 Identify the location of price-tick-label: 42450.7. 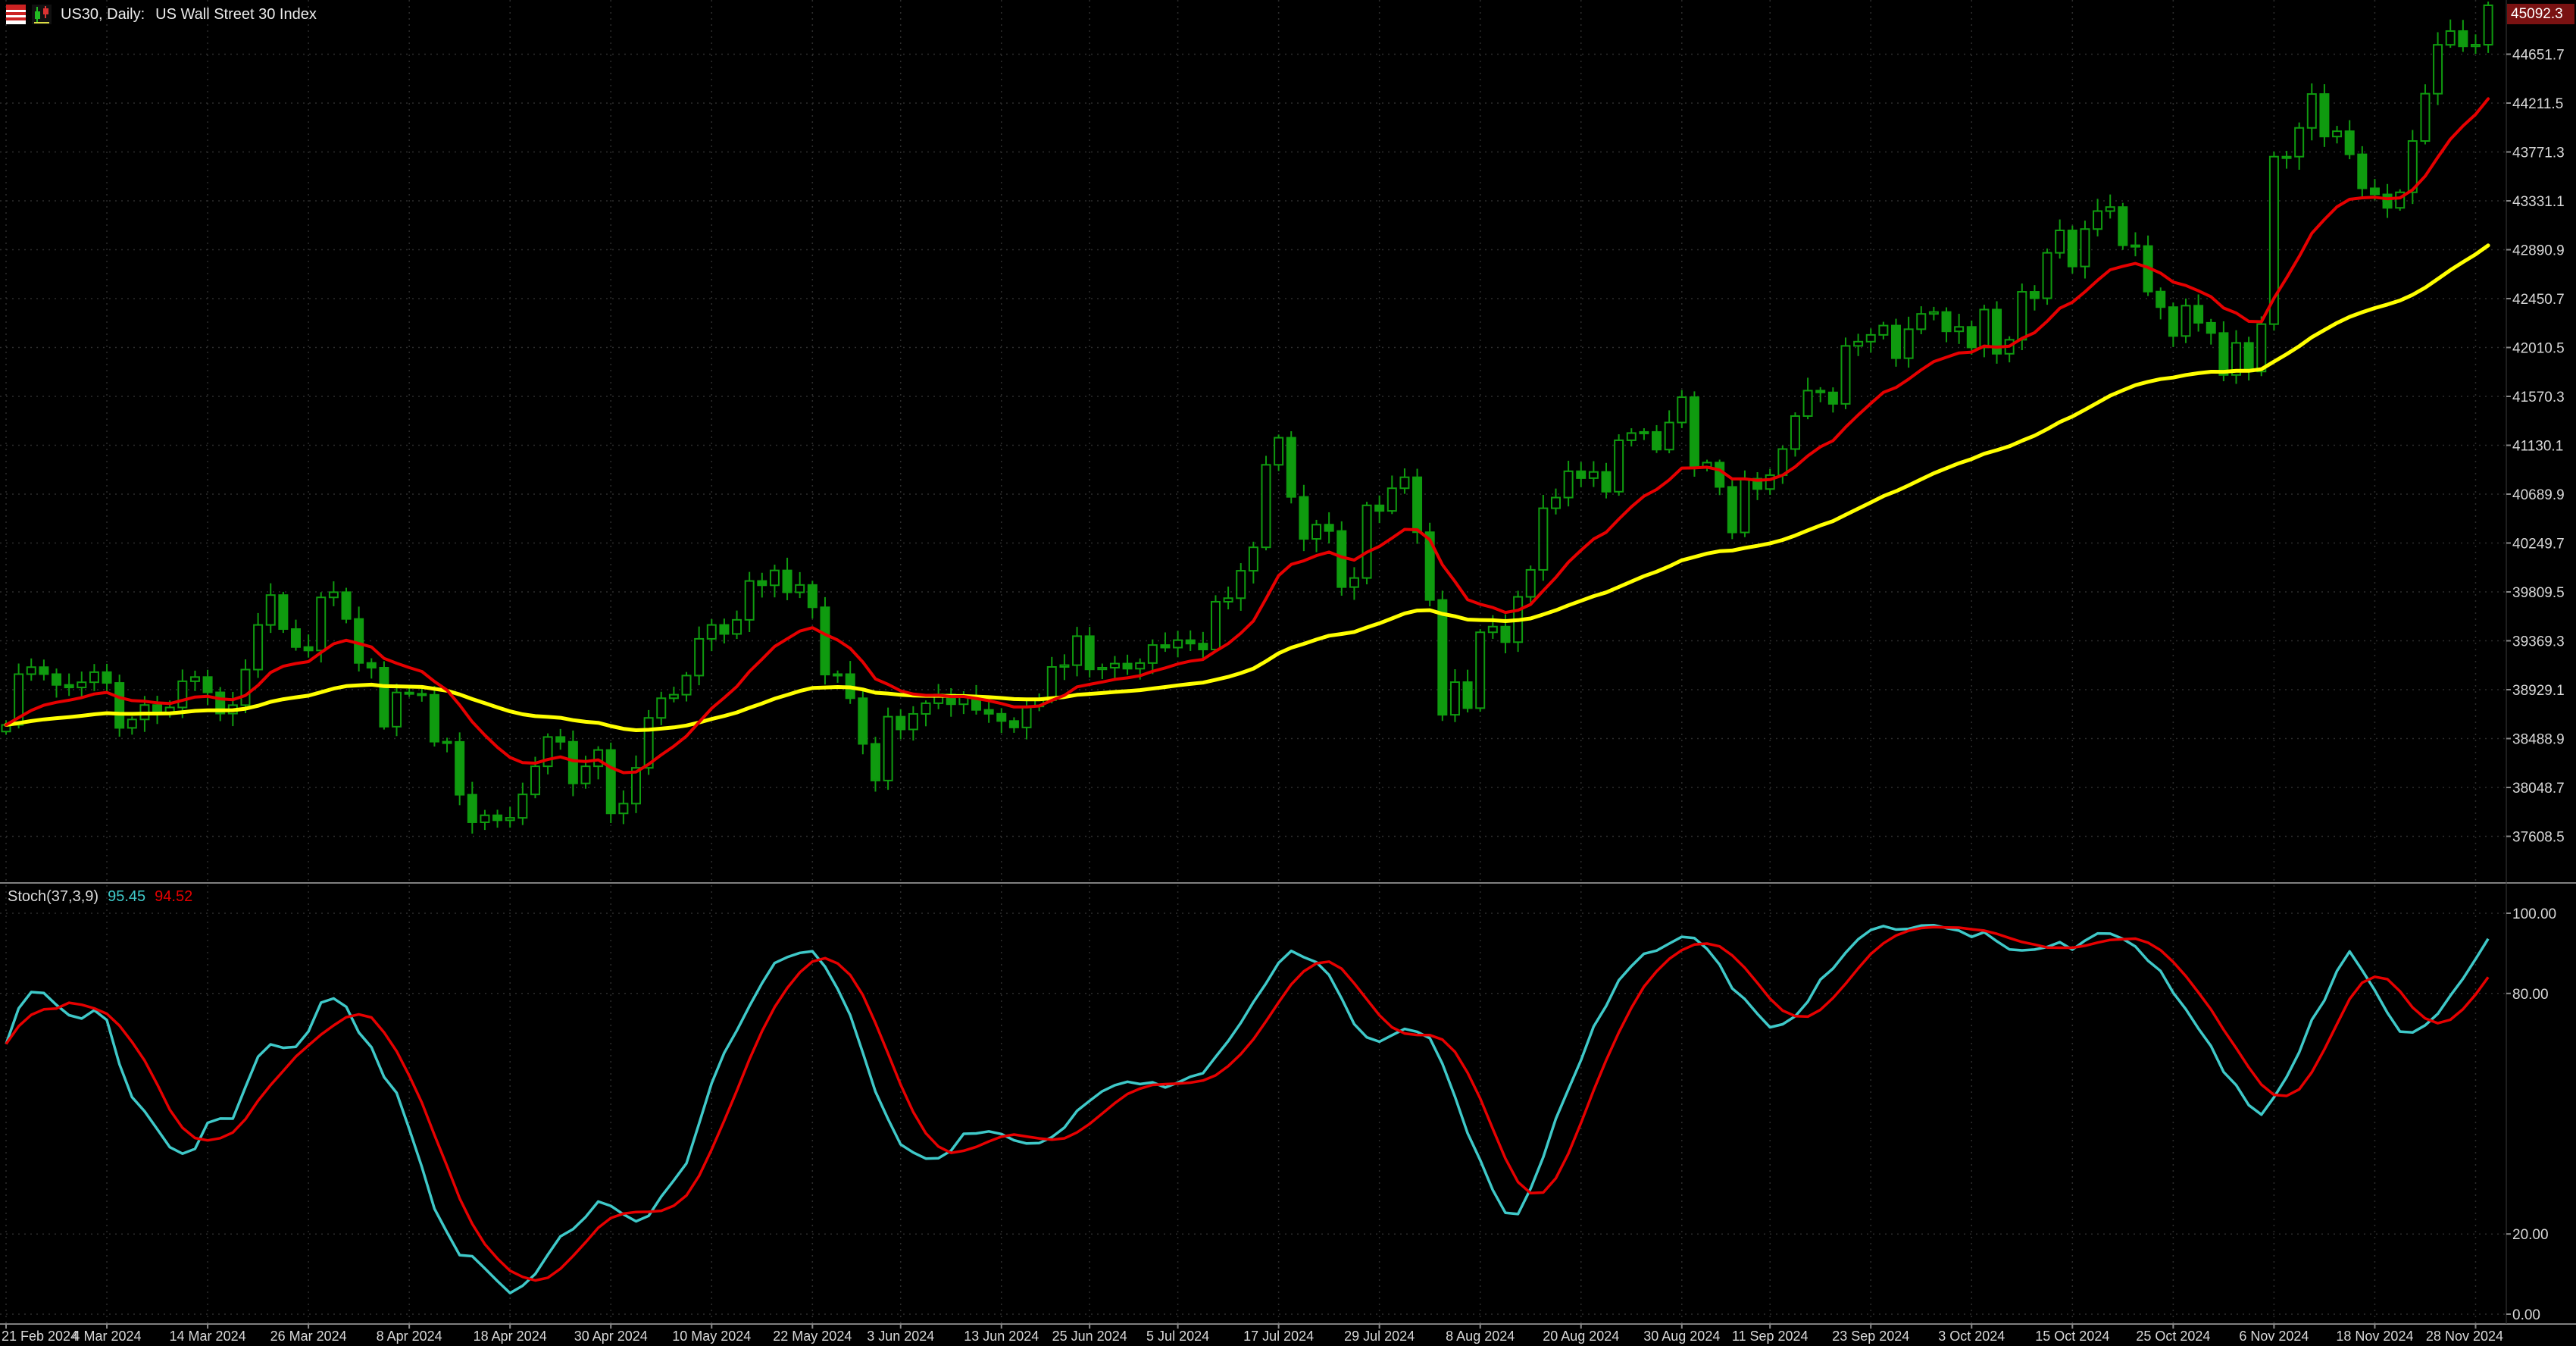
(2538, 300).